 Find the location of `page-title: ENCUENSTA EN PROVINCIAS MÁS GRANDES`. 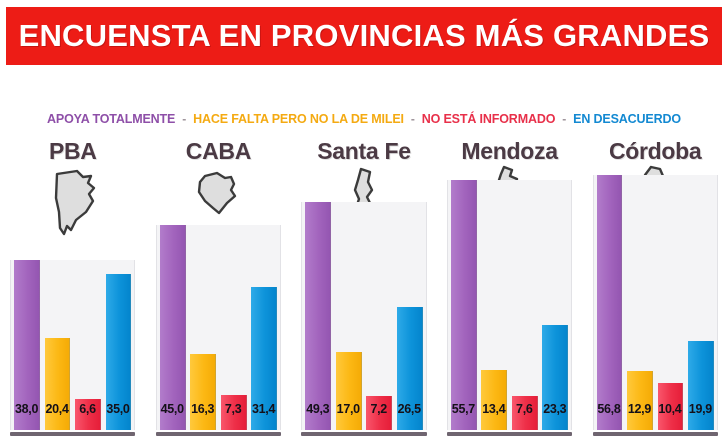

page-title: ENCUENSTA EN PROVINCIAS MÁS GRANDES is located at coordinates (364, 35).